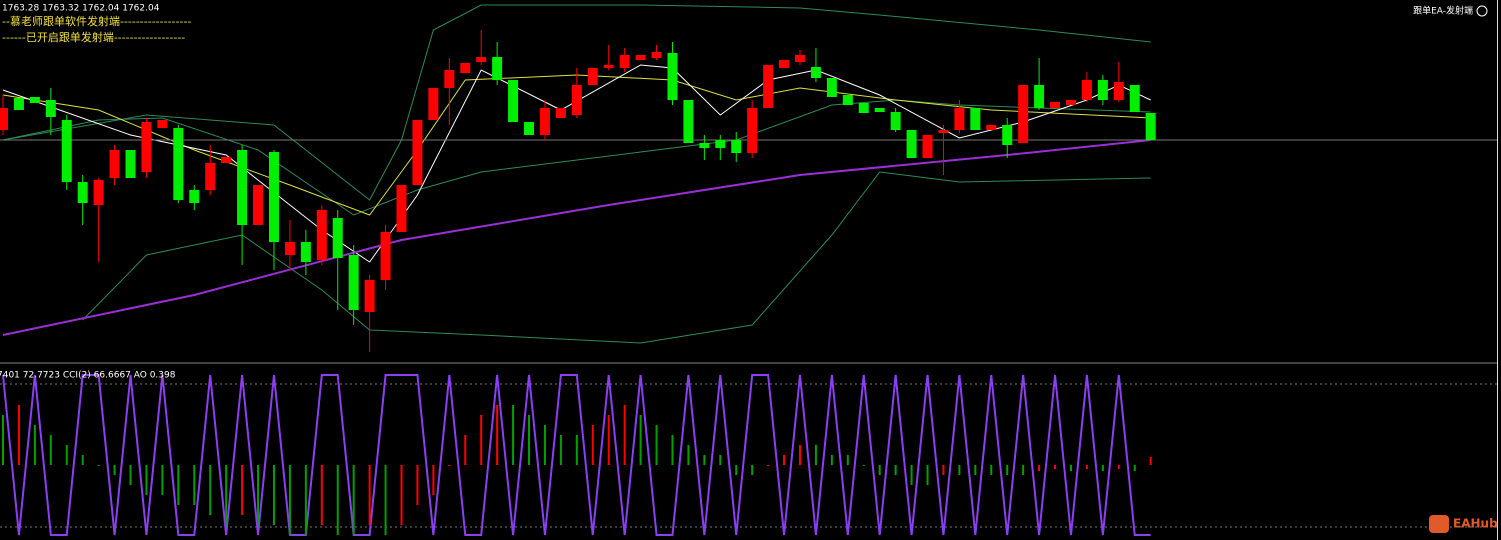  I want to click on ea-name: 跟单EA-发射端, so click(1443, 11).